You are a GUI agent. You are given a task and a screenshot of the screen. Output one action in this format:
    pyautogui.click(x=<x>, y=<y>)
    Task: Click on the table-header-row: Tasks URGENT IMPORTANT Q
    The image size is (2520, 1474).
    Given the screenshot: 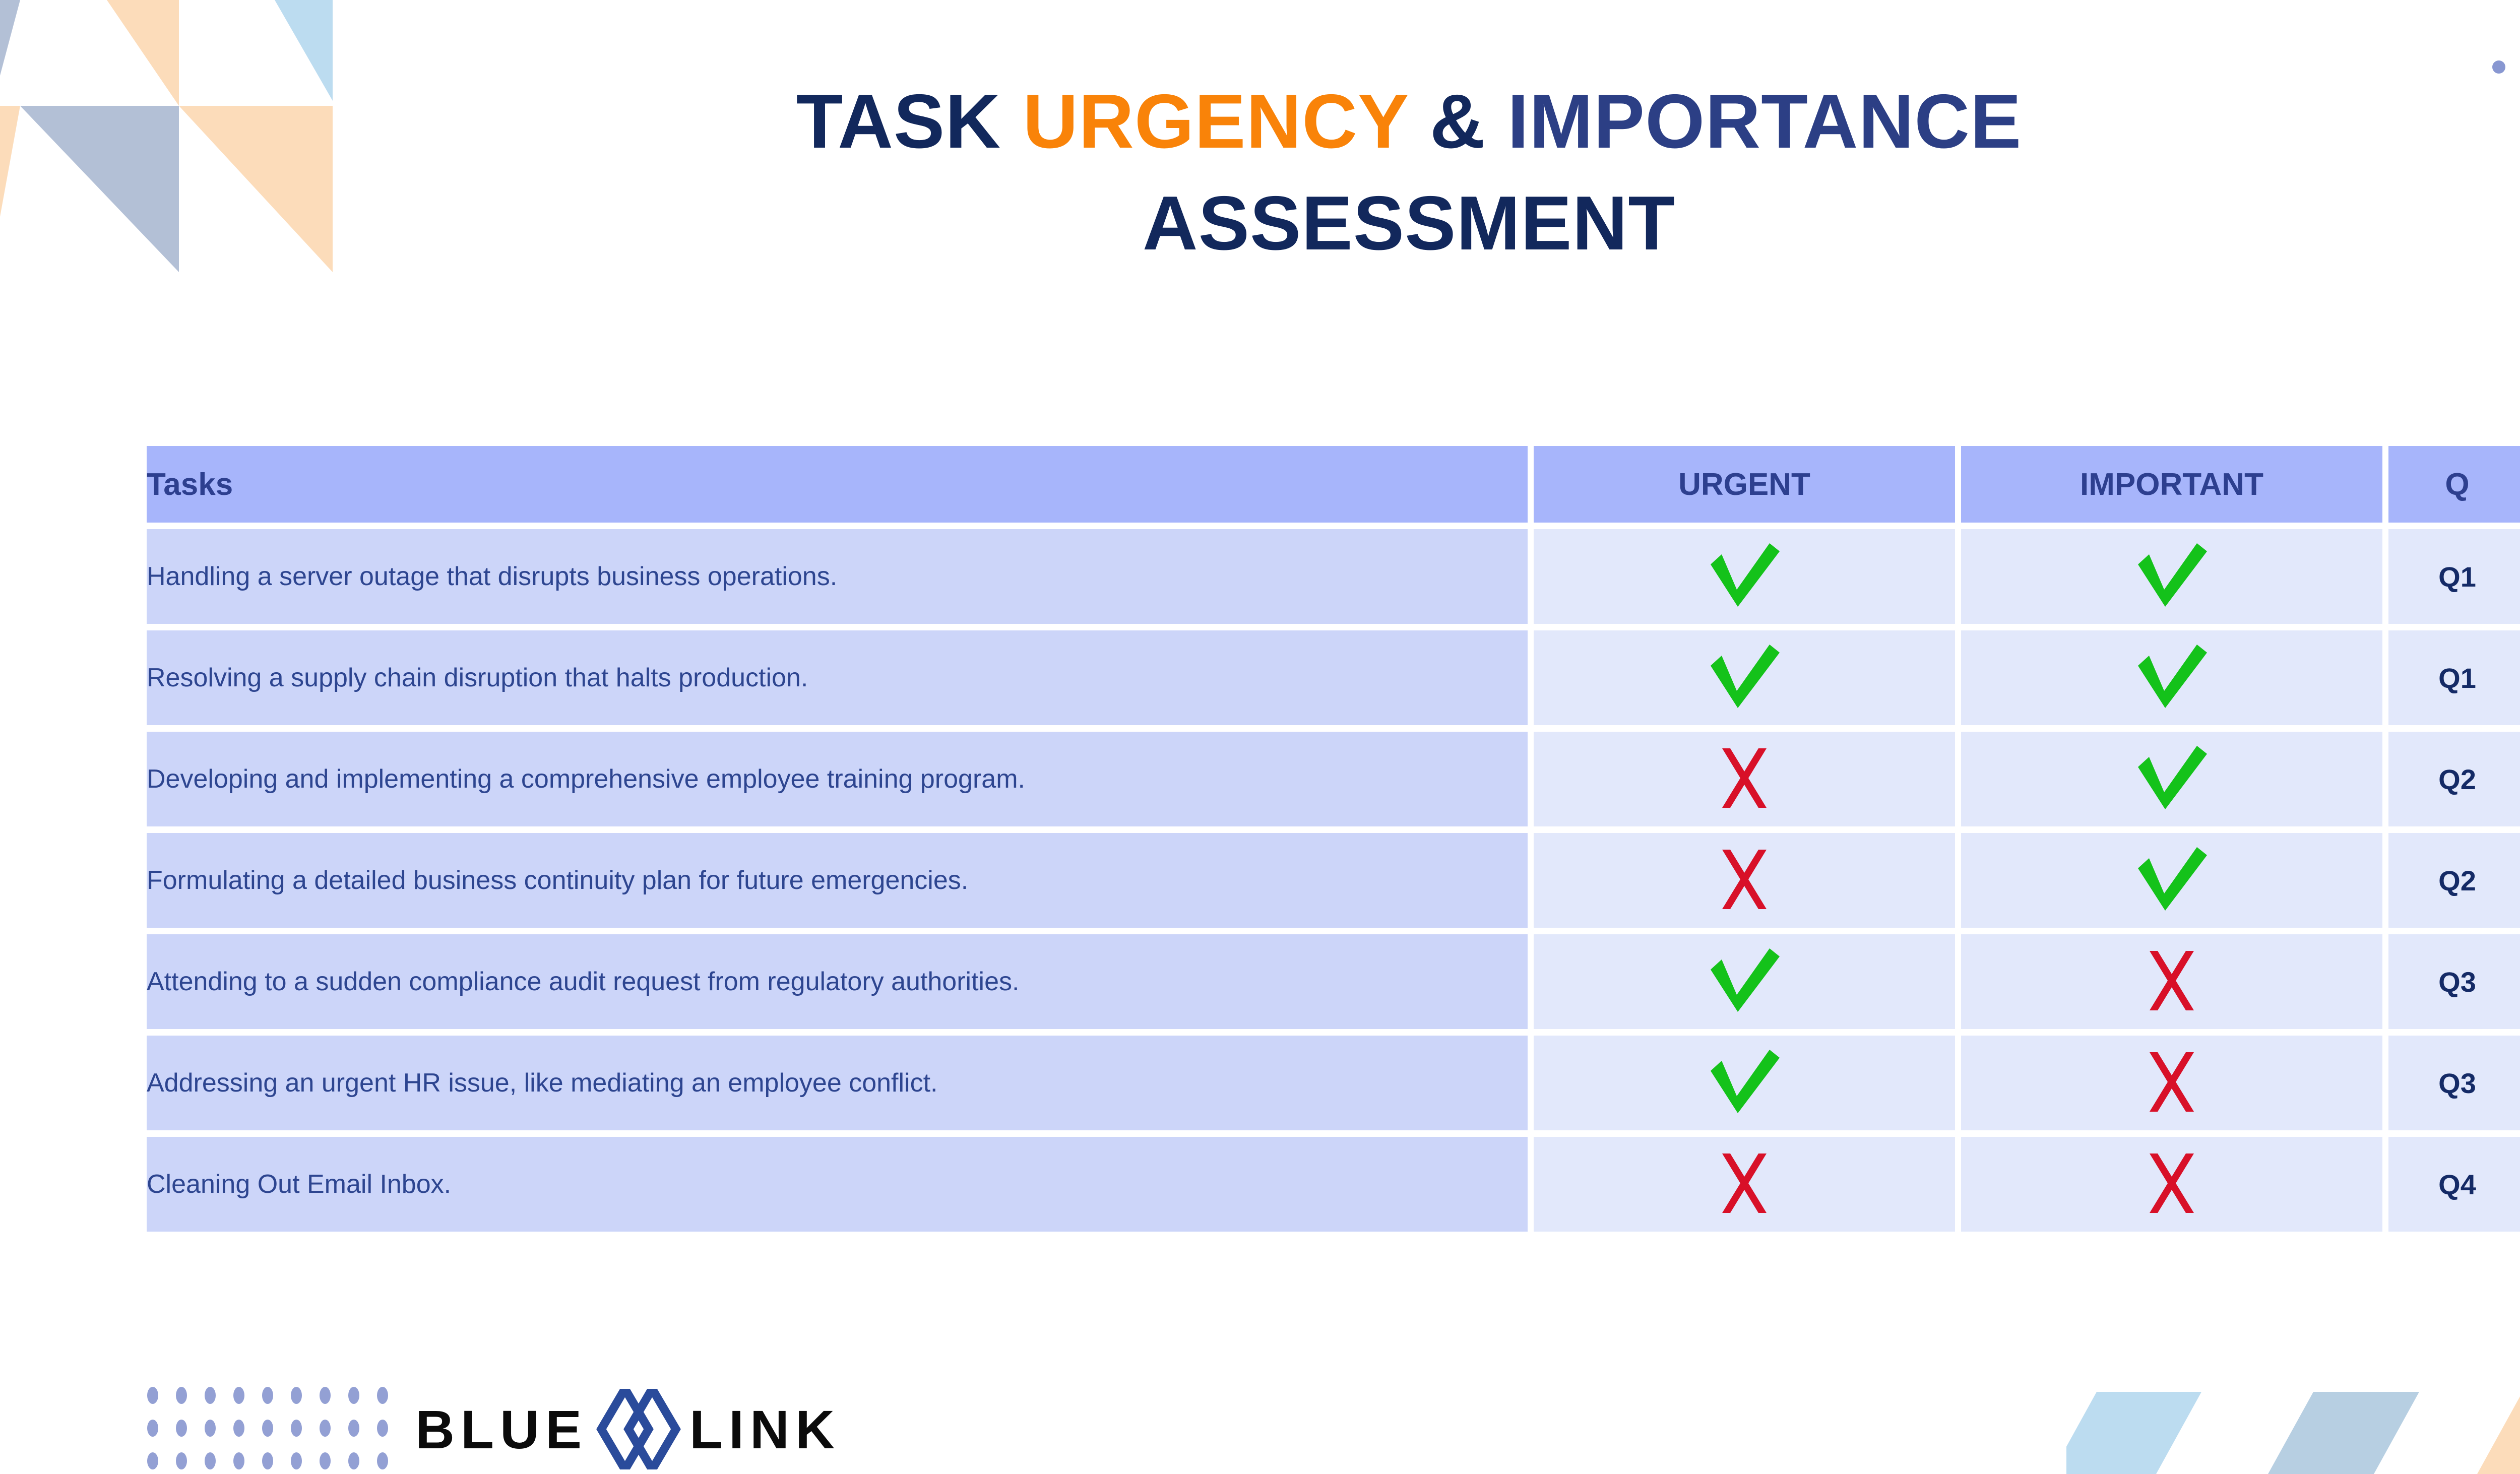 What is the action you would take?
    pyautogui.click(x=1333, y=484)
    